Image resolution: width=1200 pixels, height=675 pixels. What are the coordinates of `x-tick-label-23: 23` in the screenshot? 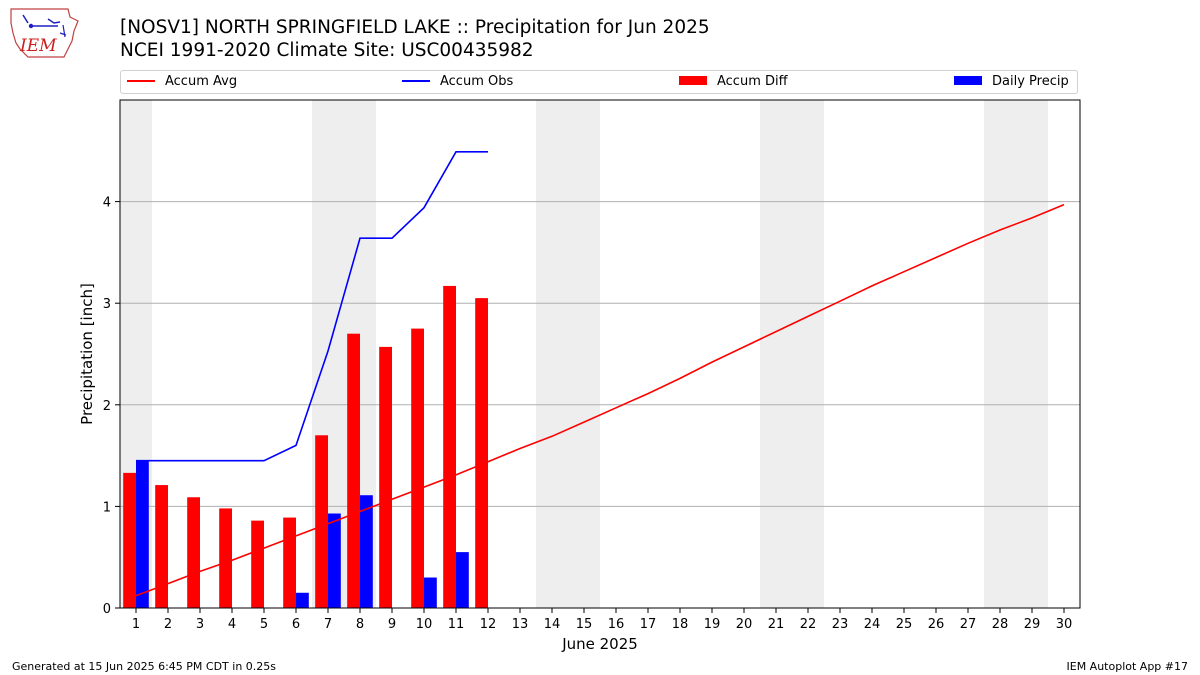 It's located at (840, 624).